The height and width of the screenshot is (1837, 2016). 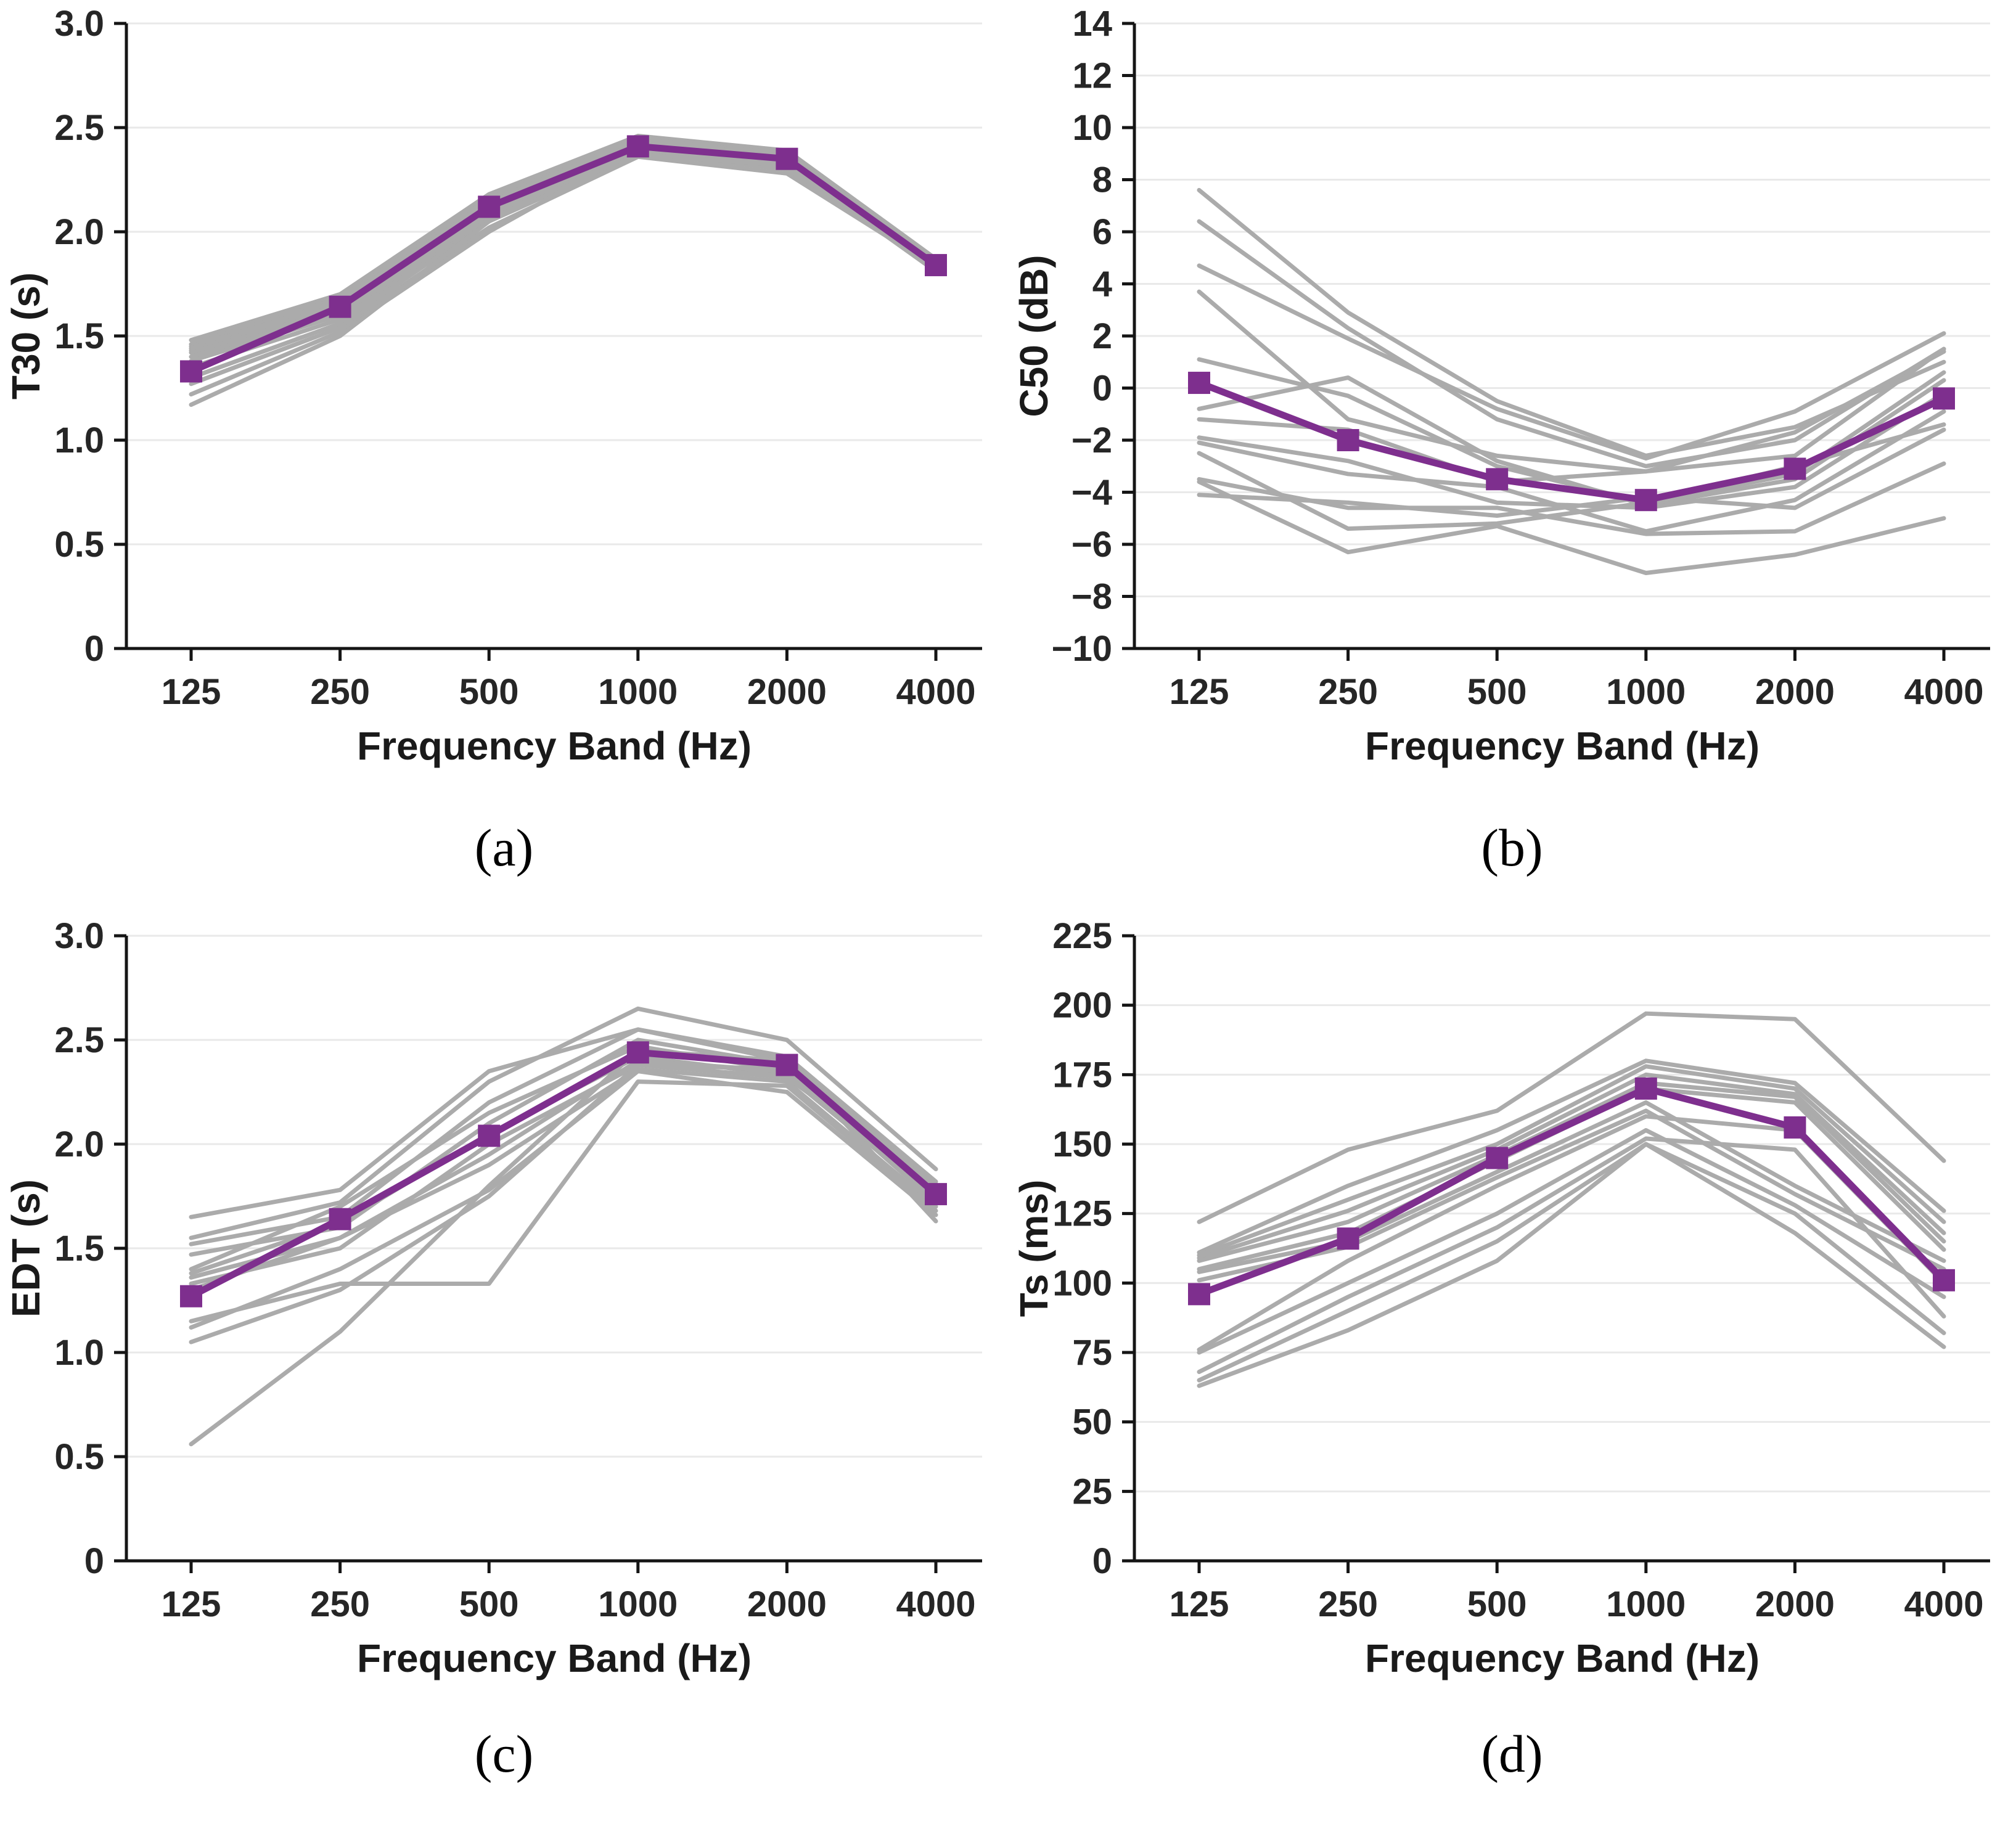 What do you see at coordinates (1092, 1491) in the screenshot?
I see `svg-text: 25` at bounding box center [1092, 1491].